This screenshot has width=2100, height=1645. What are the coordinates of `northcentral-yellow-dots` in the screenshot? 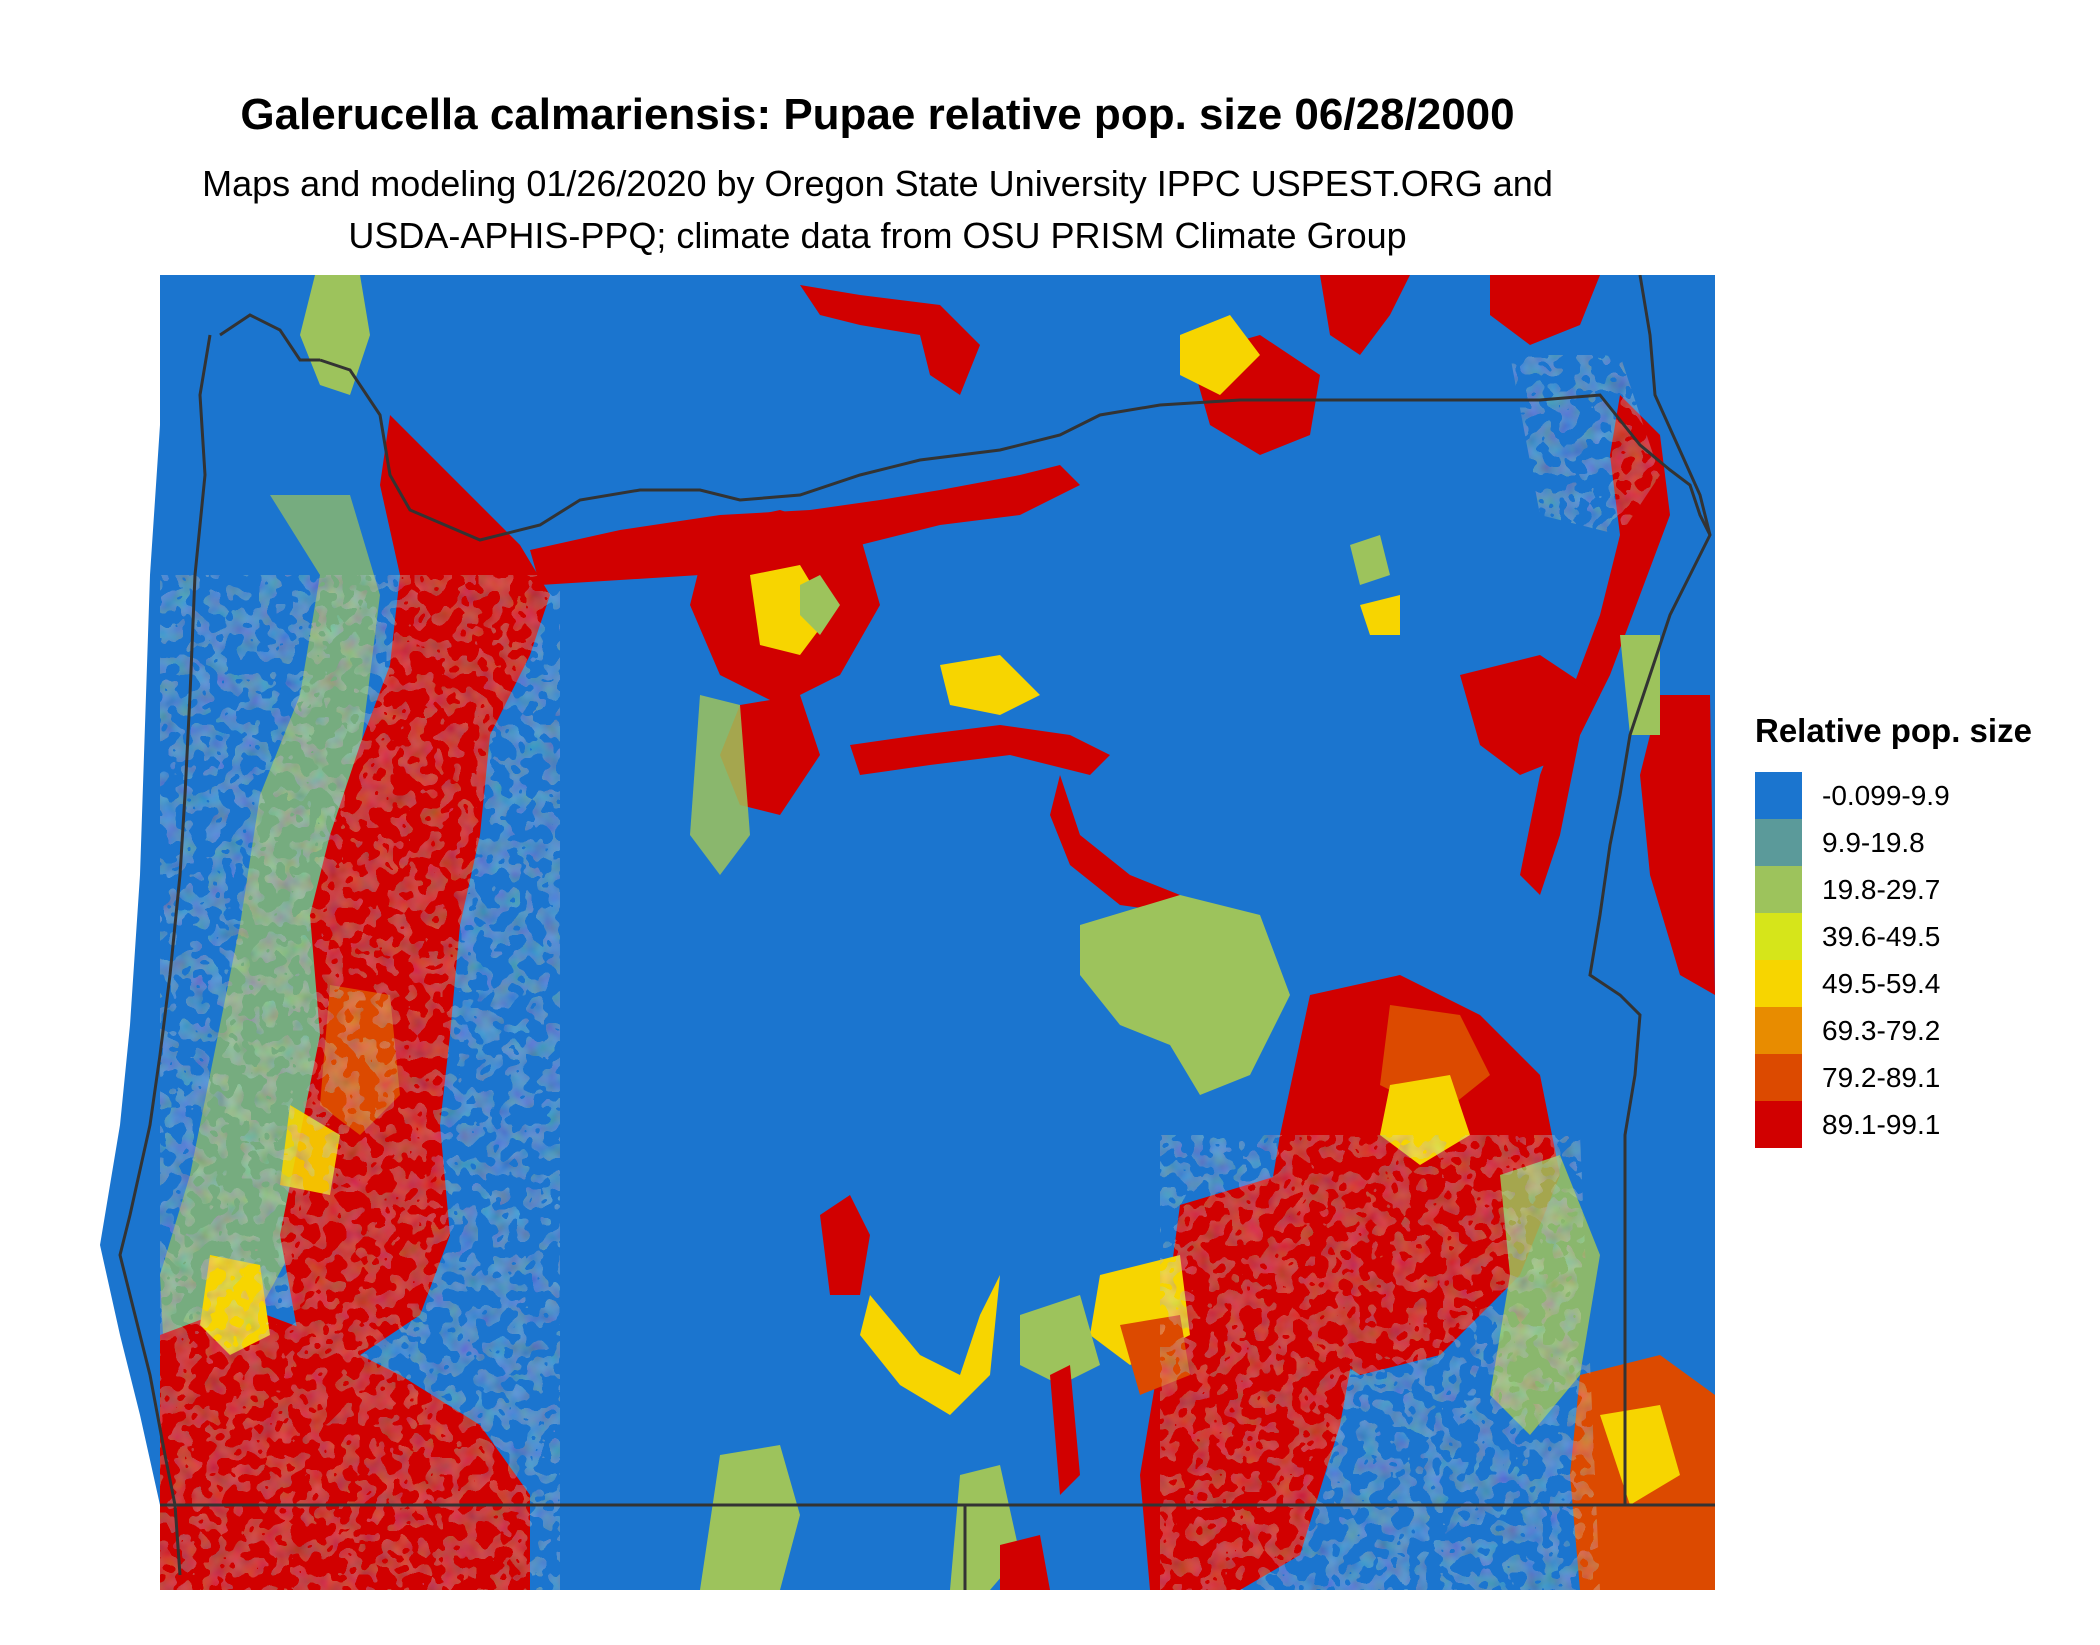 It's located at (990, 685).